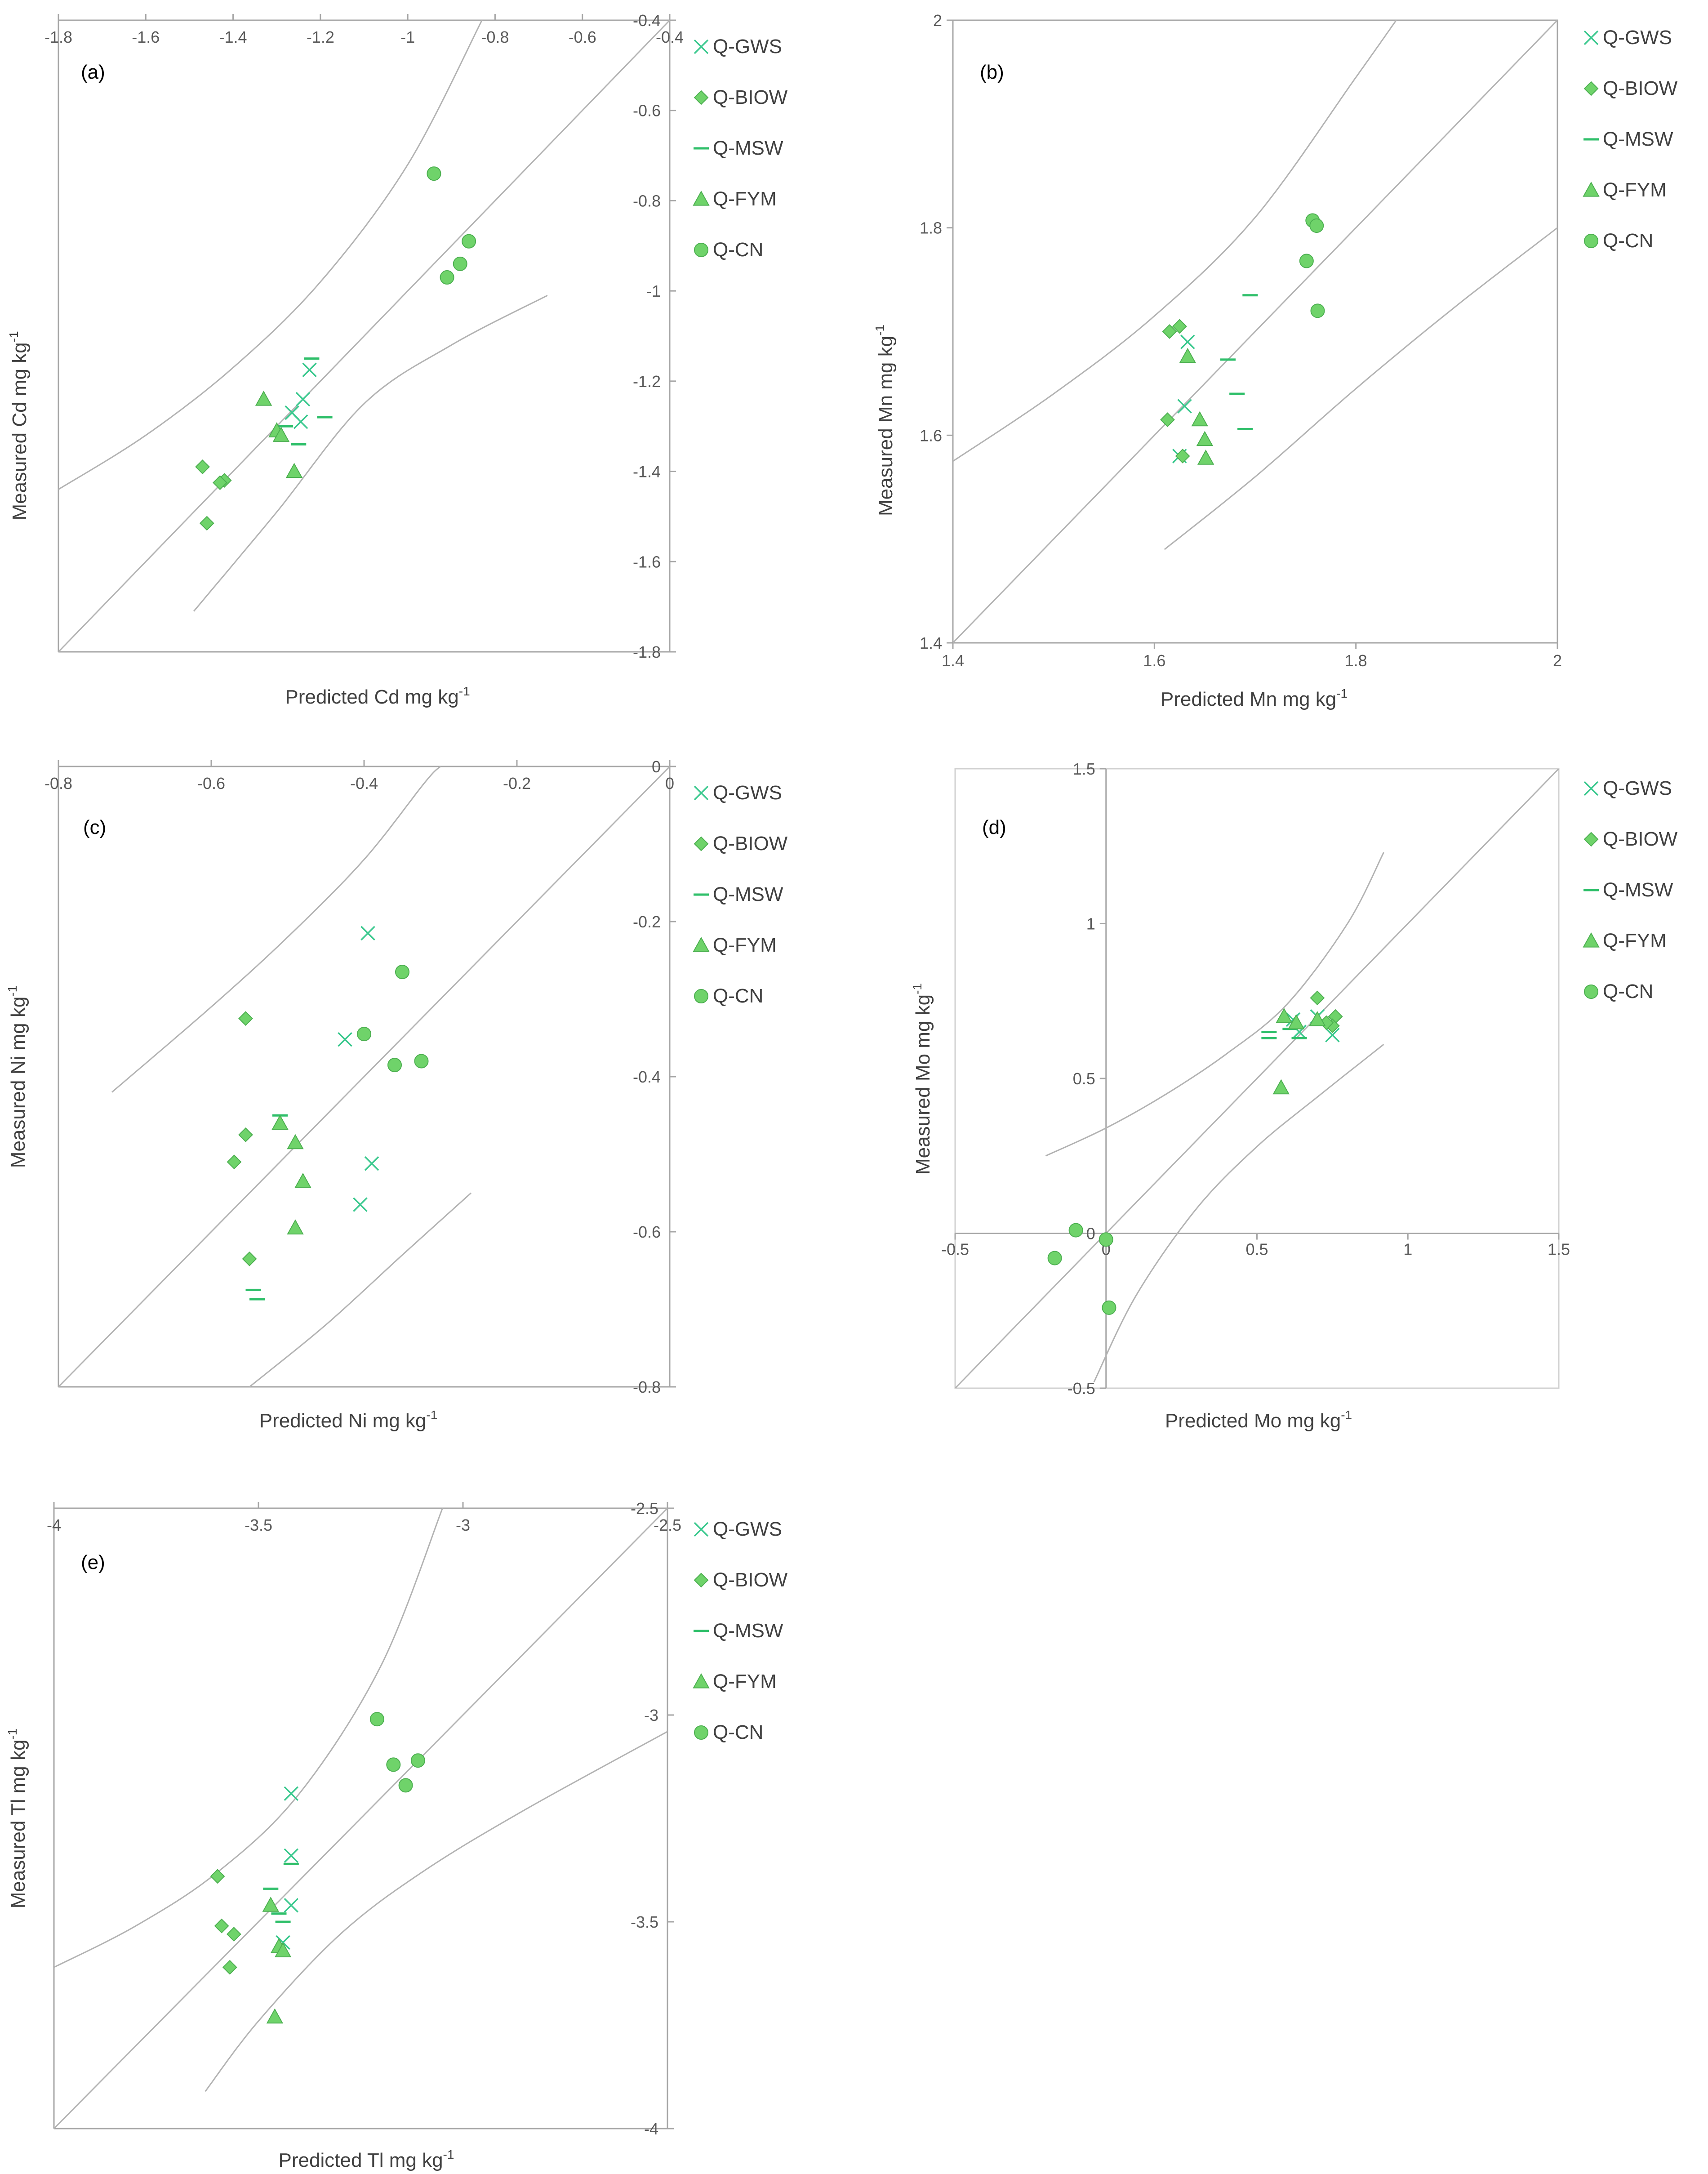  Describe the element at coordinates (885, 421) in the screenshot. I see `y-axis-title: Measured Mn mg kg-1` at that location.